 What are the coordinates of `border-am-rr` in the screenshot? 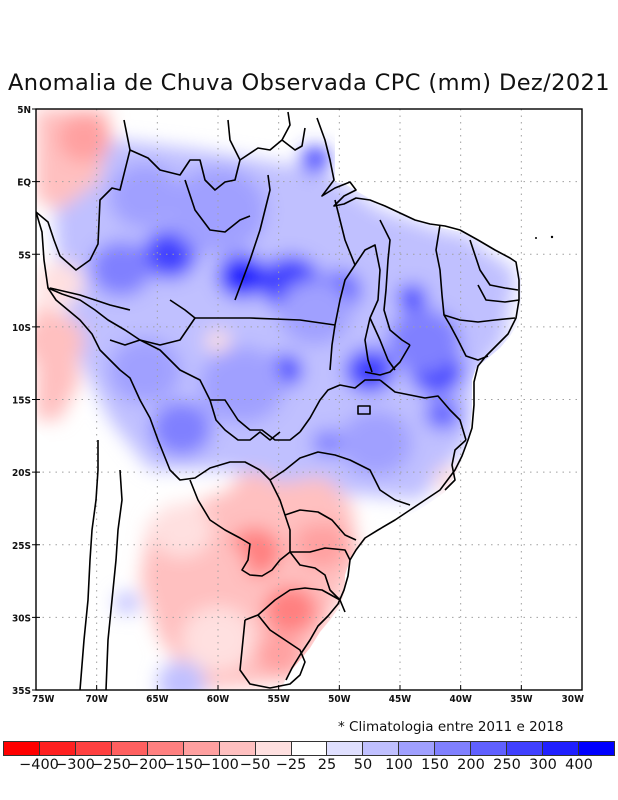 It's located at (217, 206).